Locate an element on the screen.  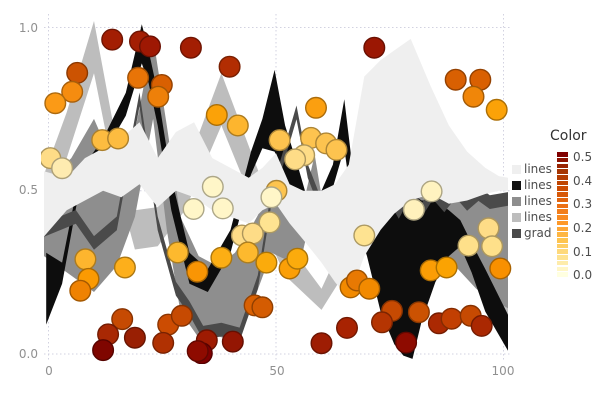
colorbar-tick-label: 0.0 is located at coordinates (583, 275).